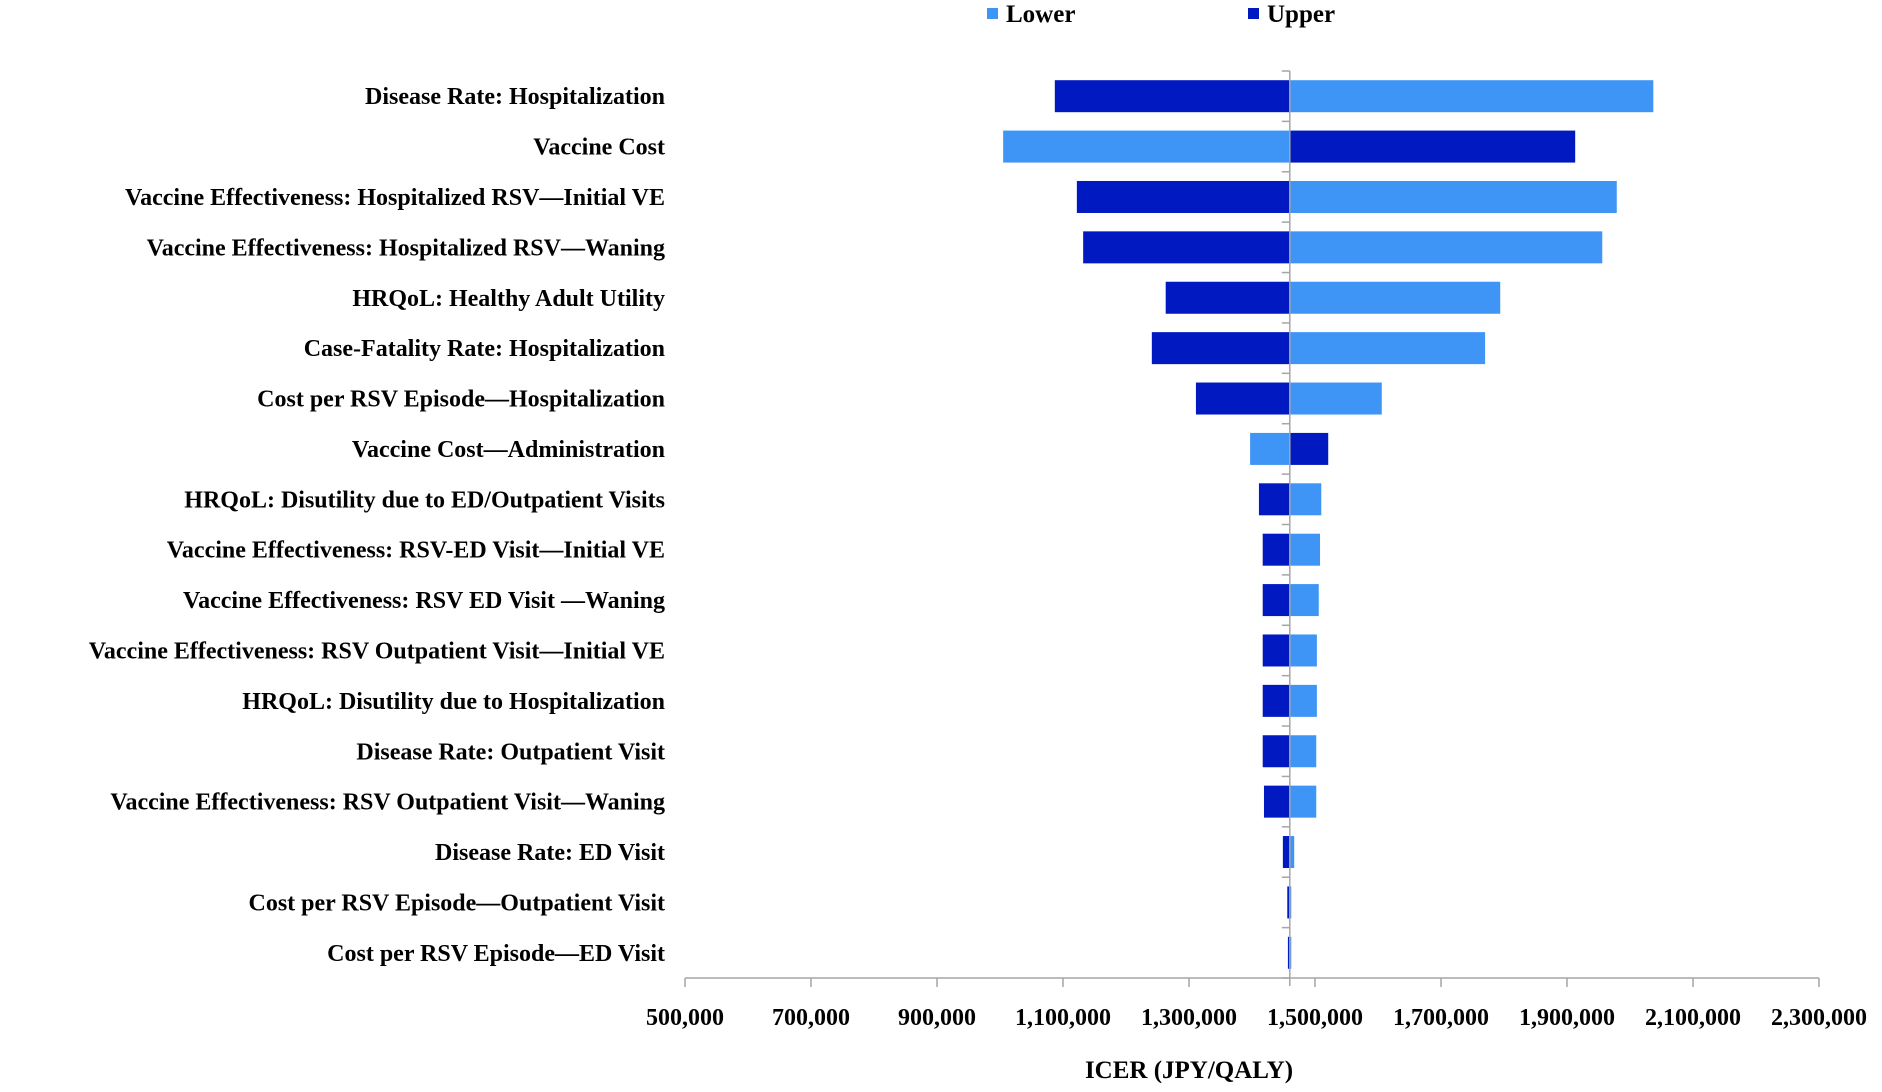 Image resolution: width=1882 pixels, height=1092 pixels. What do you see at coordinates (508, 299) in the screenshot?
I see `category-label: HRQoL: Healthy Adult Utility` at bounding box center [508, 299].